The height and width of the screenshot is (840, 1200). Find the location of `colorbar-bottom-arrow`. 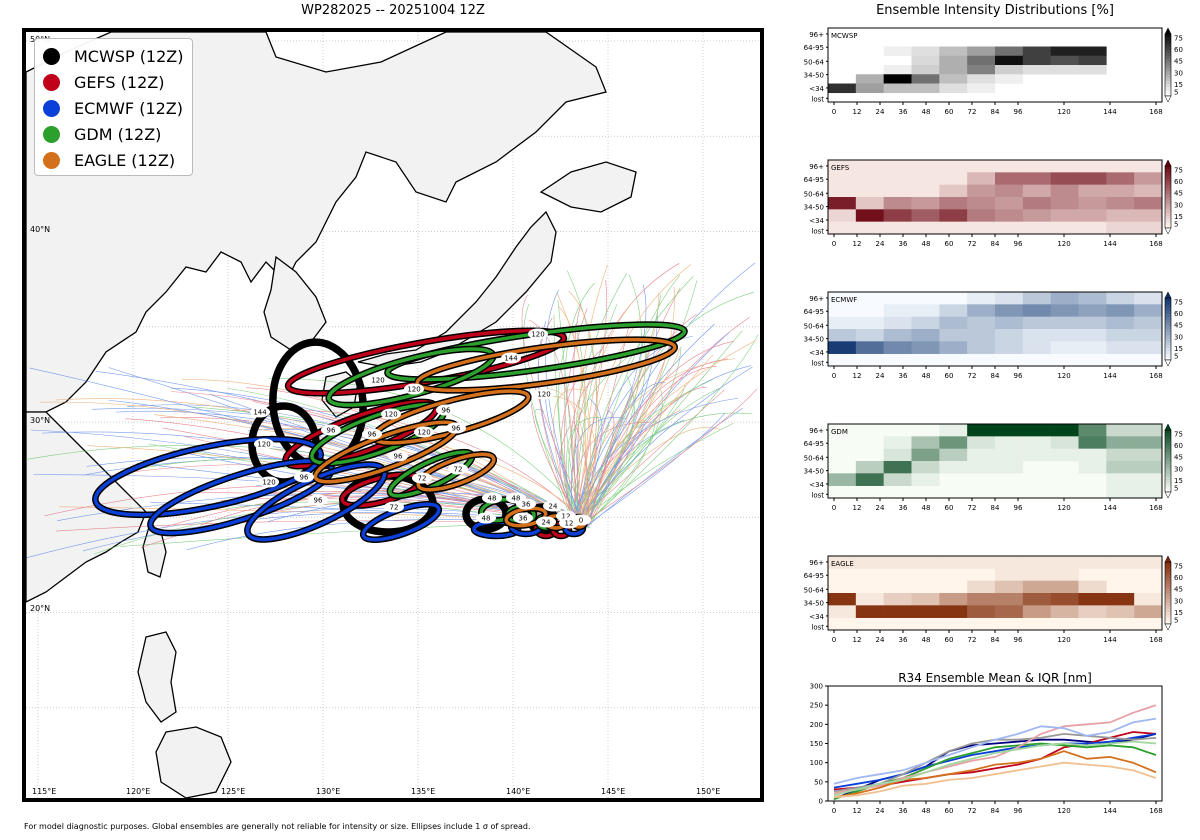

colorbar-bottom-arrow is located at coordinates (1168, 495).